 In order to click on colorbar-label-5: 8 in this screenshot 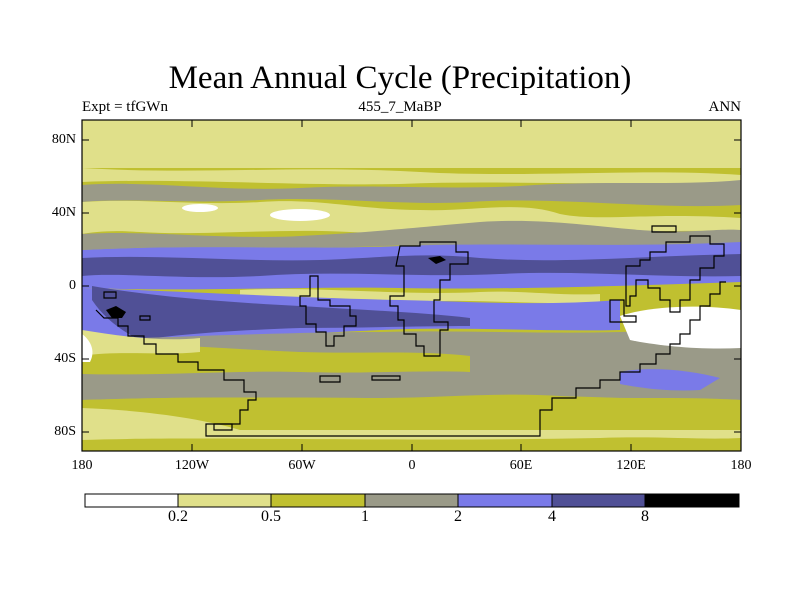, I will do `click(645, 516)`.